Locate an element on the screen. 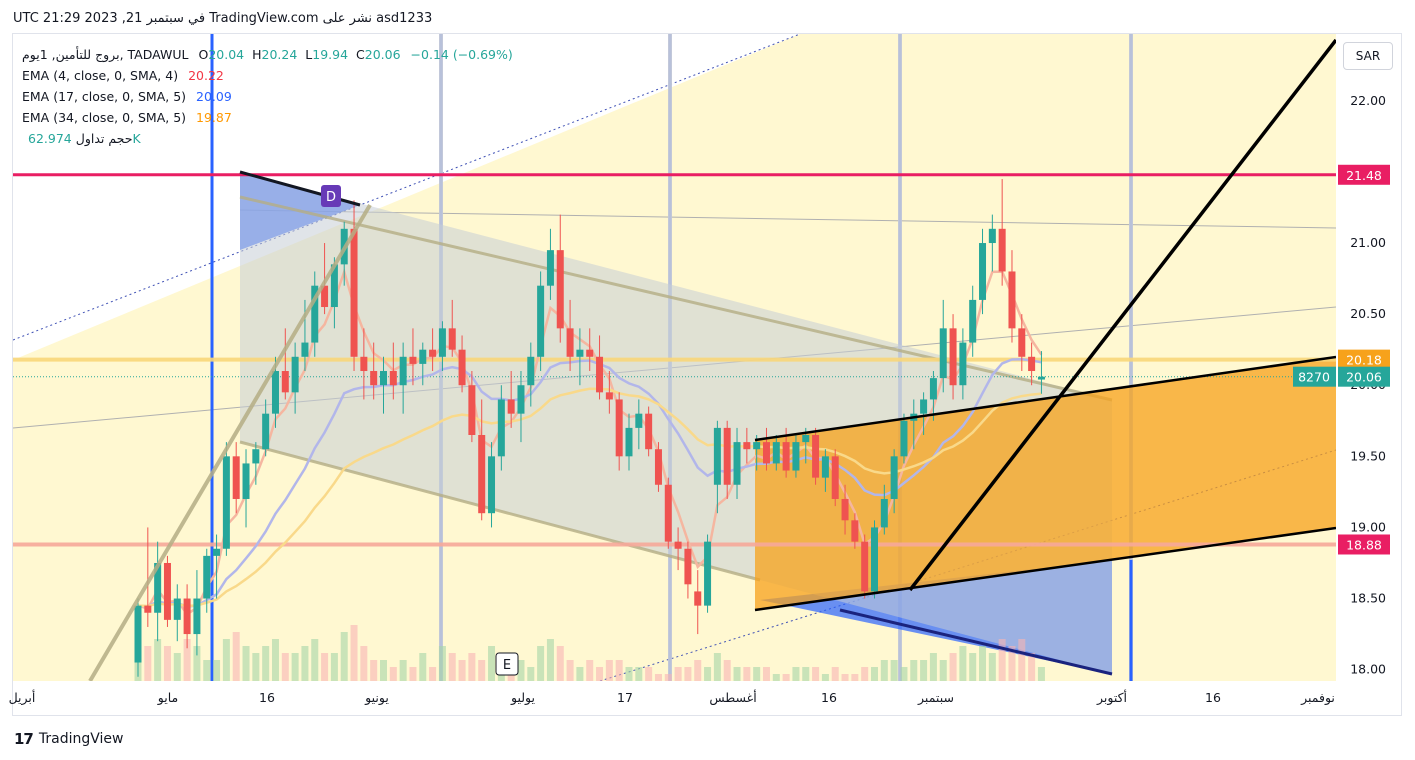  ohlc-l-label: L is located at coordinates (309, 54).